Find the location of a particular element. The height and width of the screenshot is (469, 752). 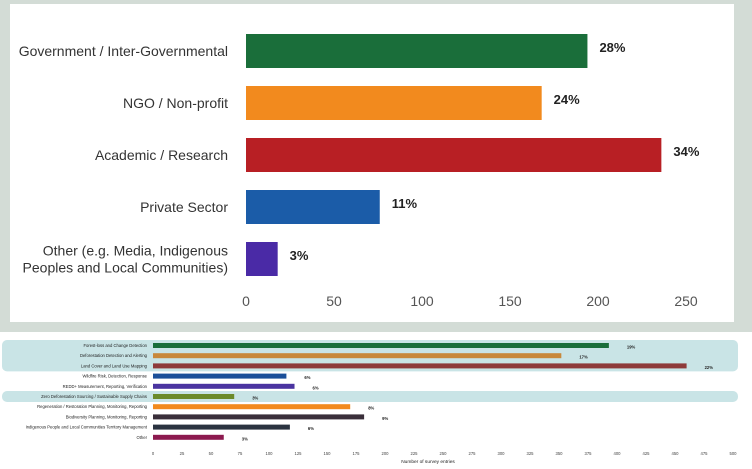

x-tick-label-5: 250 is located at coordinates (686, 301).